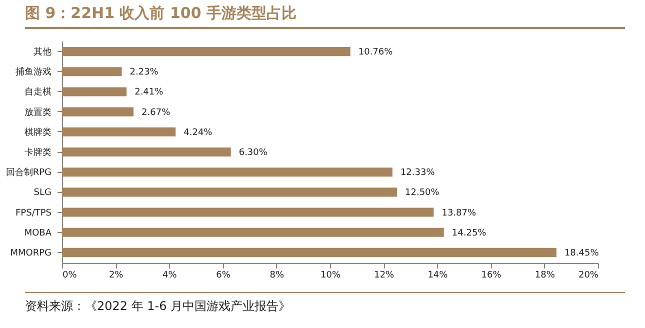 The width and height of the screenshot is (645, 328). Describe the element at coordinates (325, 16) in the screenshot. I see `chart-title: 图 9：22H1 收入前 100 手游类型占比` at that location.